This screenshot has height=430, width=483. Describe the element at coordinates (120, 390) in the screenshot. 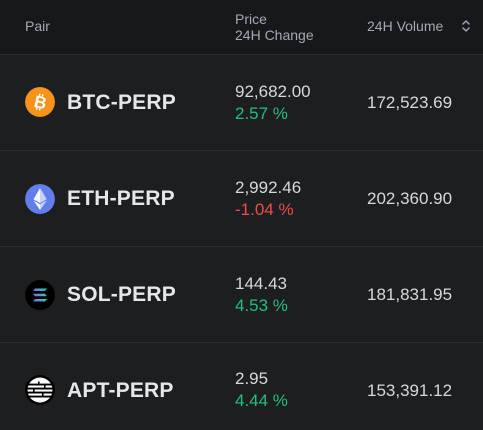

I see `pair-name: APT-PERP` at that location.